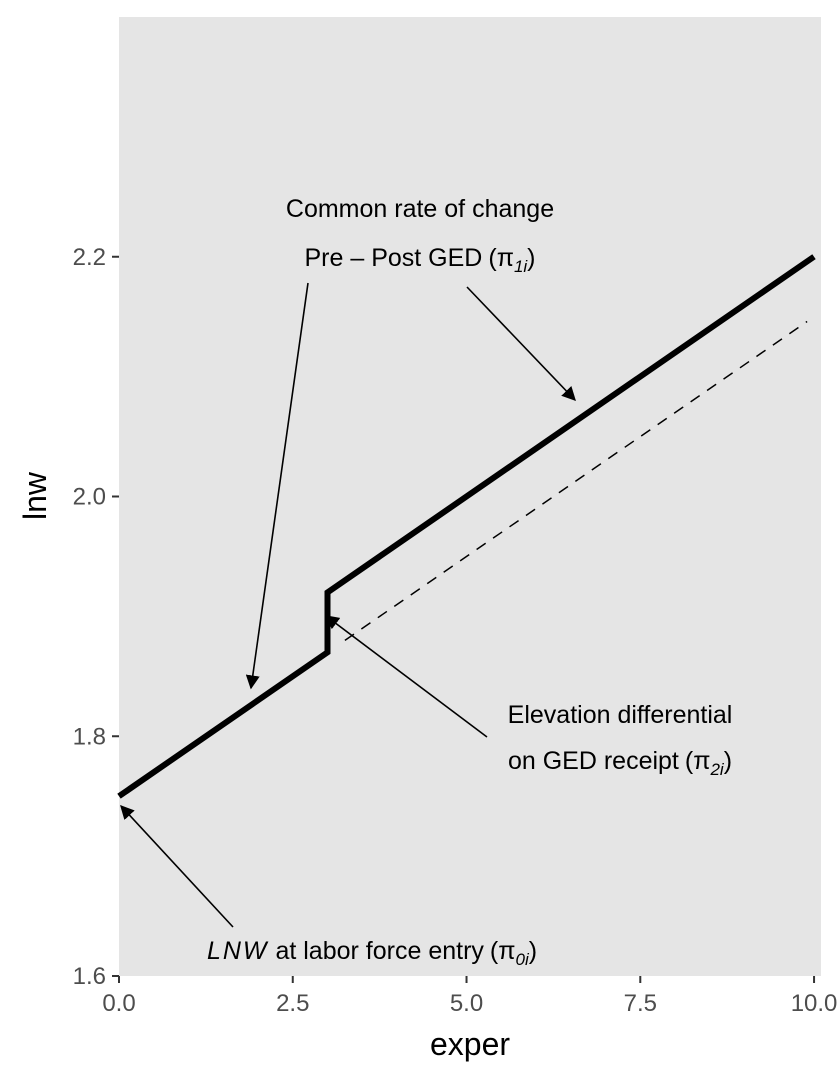 The height and width of the screenshot is (1080, 840). I want to click on annotation-elevation-line2: on GED receipt (π2i), so click(620, 763).